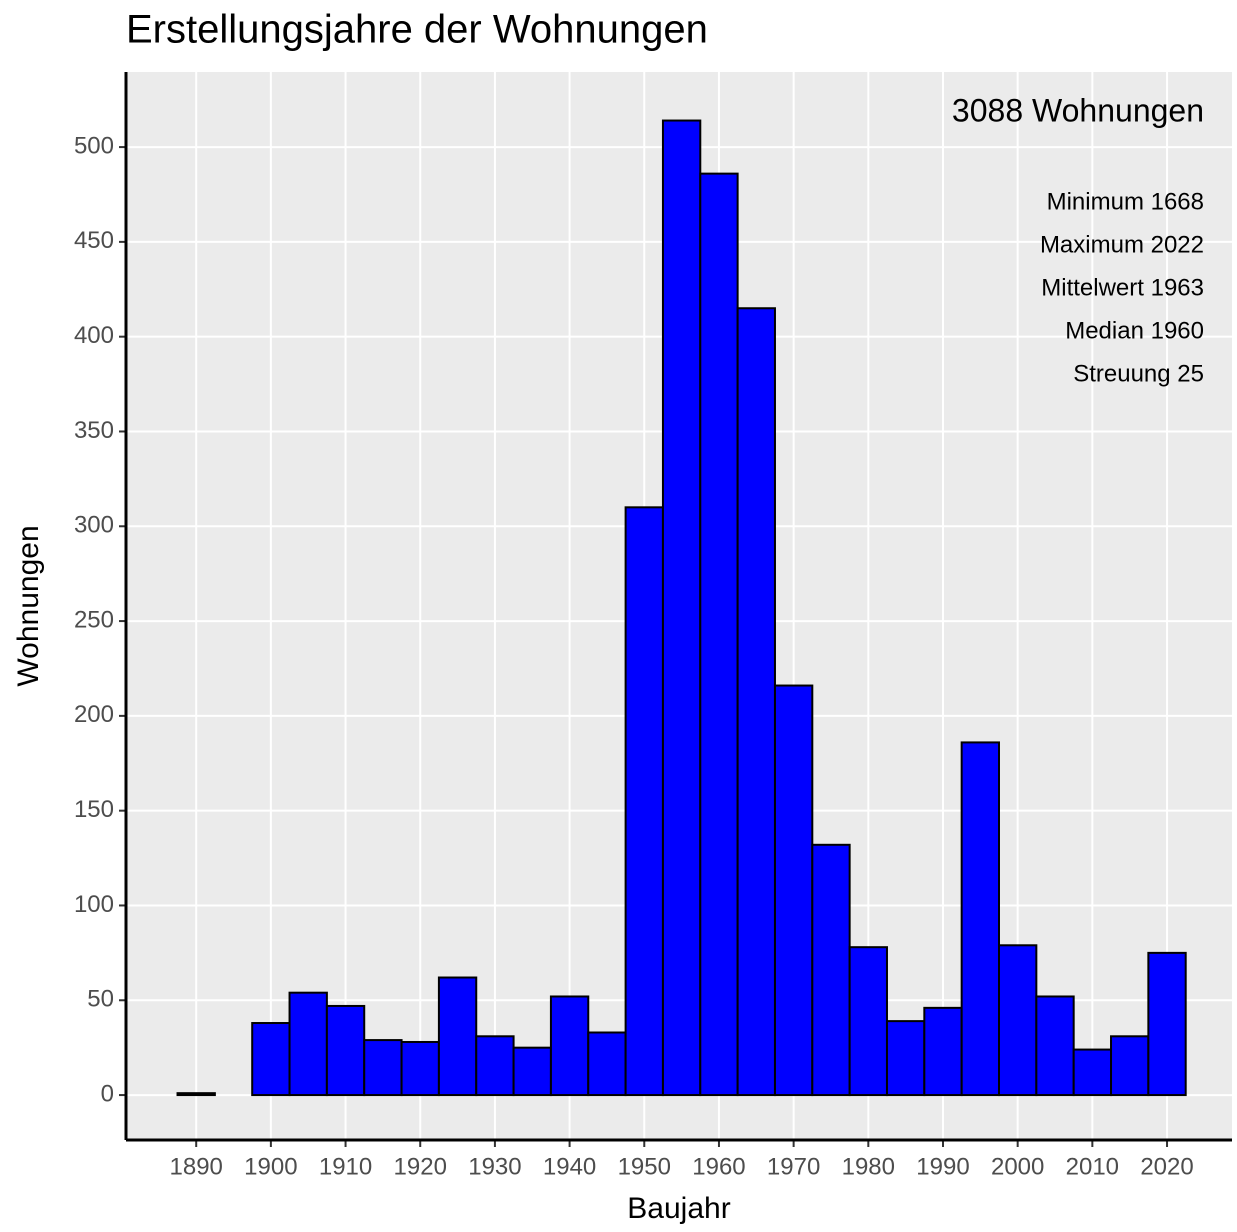  Describe the element at coordinates (420, 1166) in the screenshot. I see `x-tick-label: 1920` at that location.